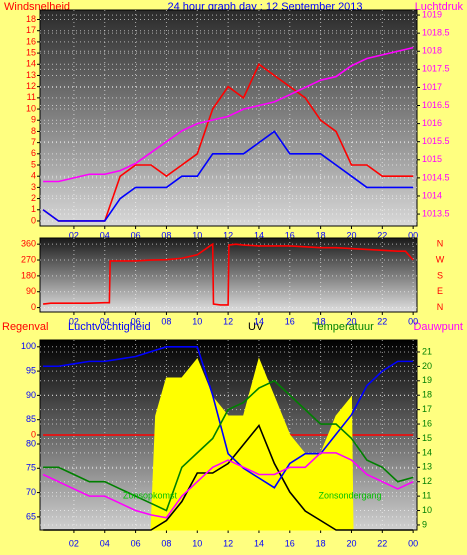 The image size is (467, 555). Describe the element at coordinates (427, 423) in the screenshot. I see `y2-tick-label: 16` at that location.